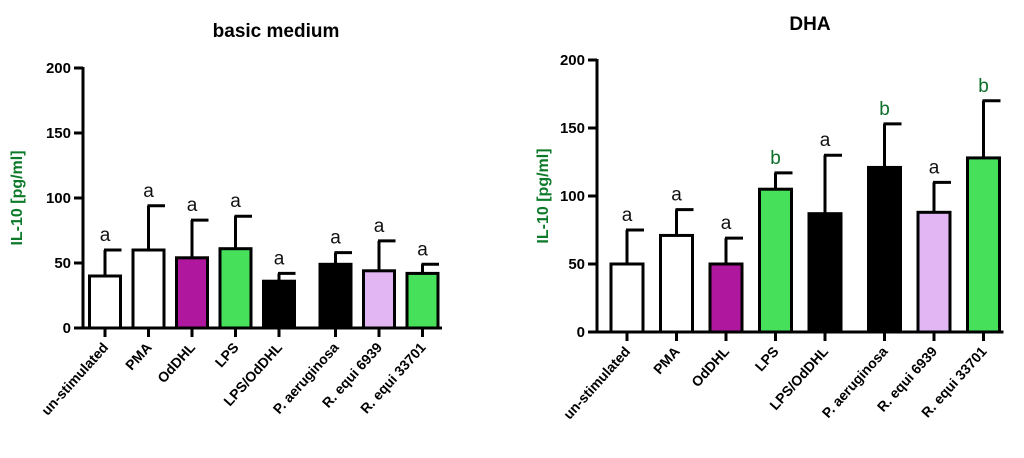 This screenshot has width=1024, height=458. I want to click on chart-title: DHA, so click(809, 24).